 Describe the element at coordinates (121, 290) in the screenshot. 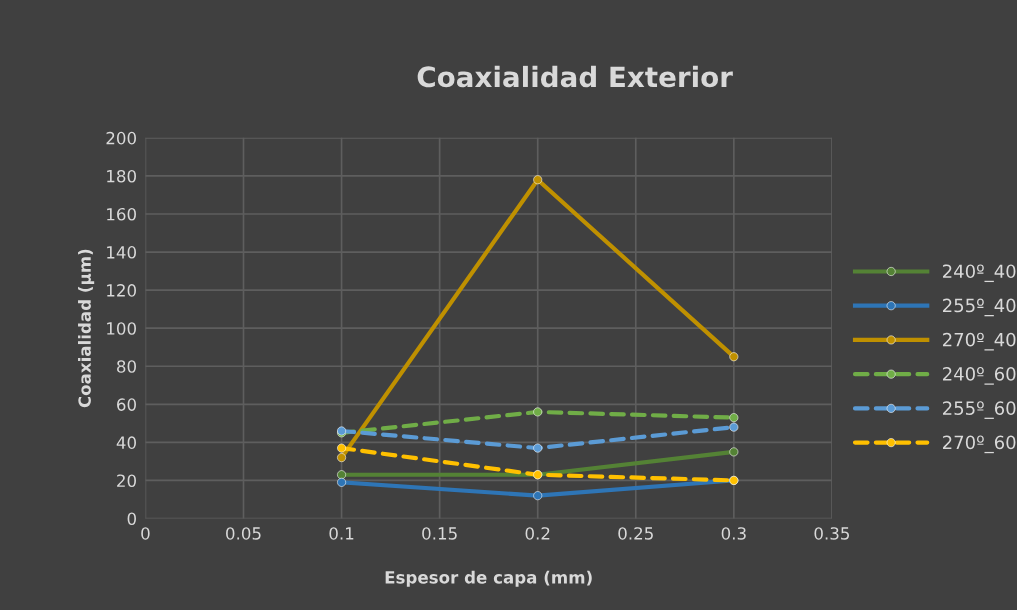

I see `y-tick-label: 120` at that location.